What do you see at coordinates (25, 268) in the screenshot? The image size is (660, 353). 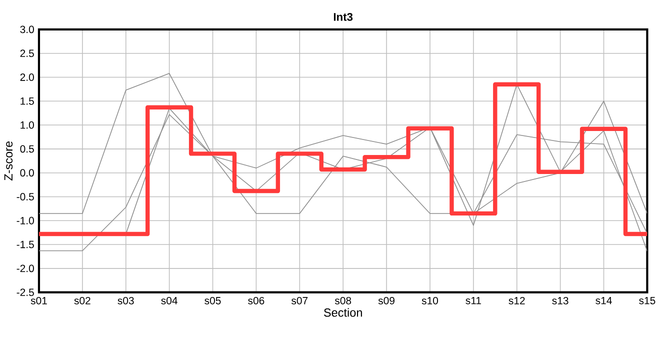 I see `y-tick-label: -2.0` at bounding box center [25, 268].